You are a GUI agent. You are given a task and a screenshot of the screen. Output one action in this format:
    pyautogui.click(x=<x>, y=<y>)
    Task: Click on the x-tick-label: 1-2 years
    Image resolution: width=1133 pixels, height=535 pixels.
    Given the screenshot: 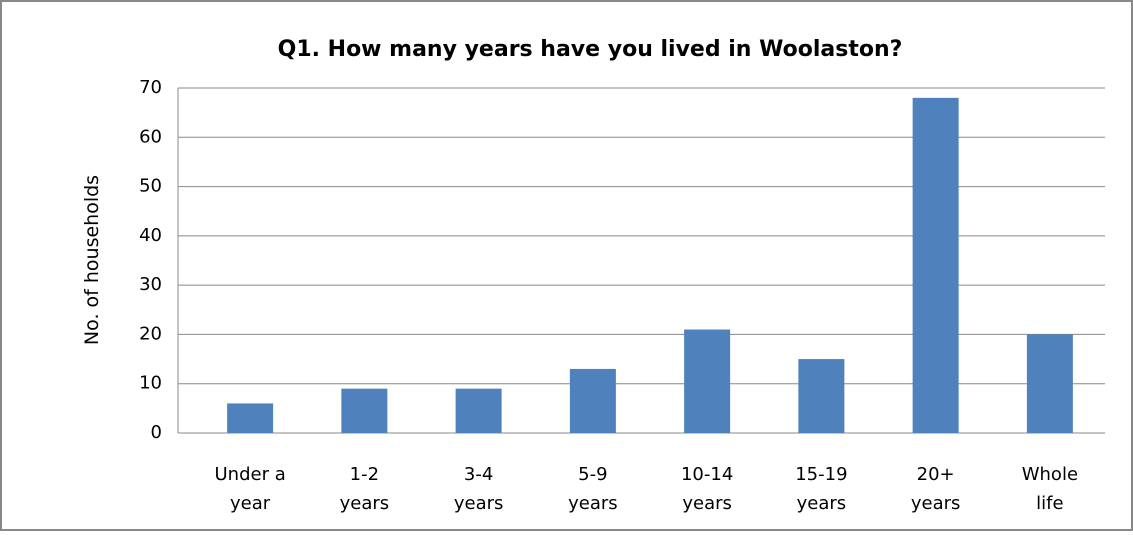 What is the action you would take?
    pyautogui.click(x=365, y=489)
    